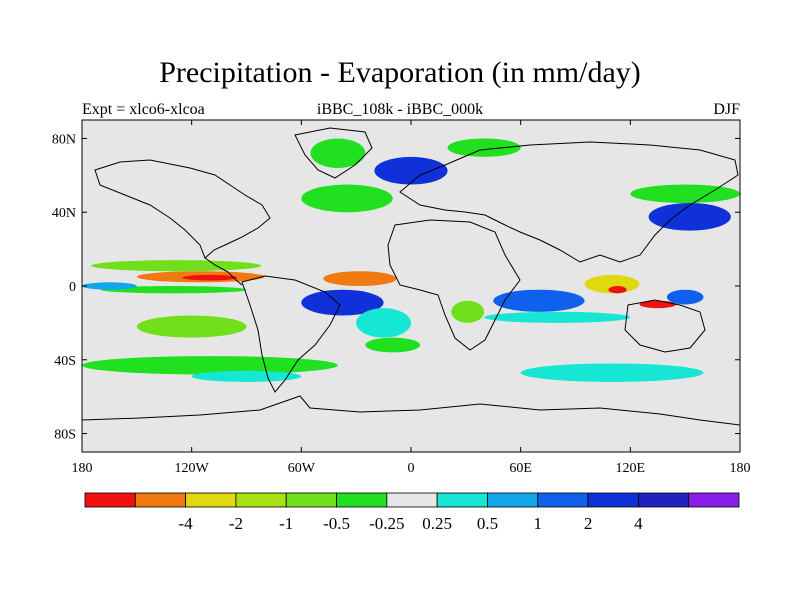 The height and width of the screenshot is (600, 800). Describe the element at coordinates (557, 317) in the screenshot. I see `anomaly-indian-ocean-cyan` at that location.